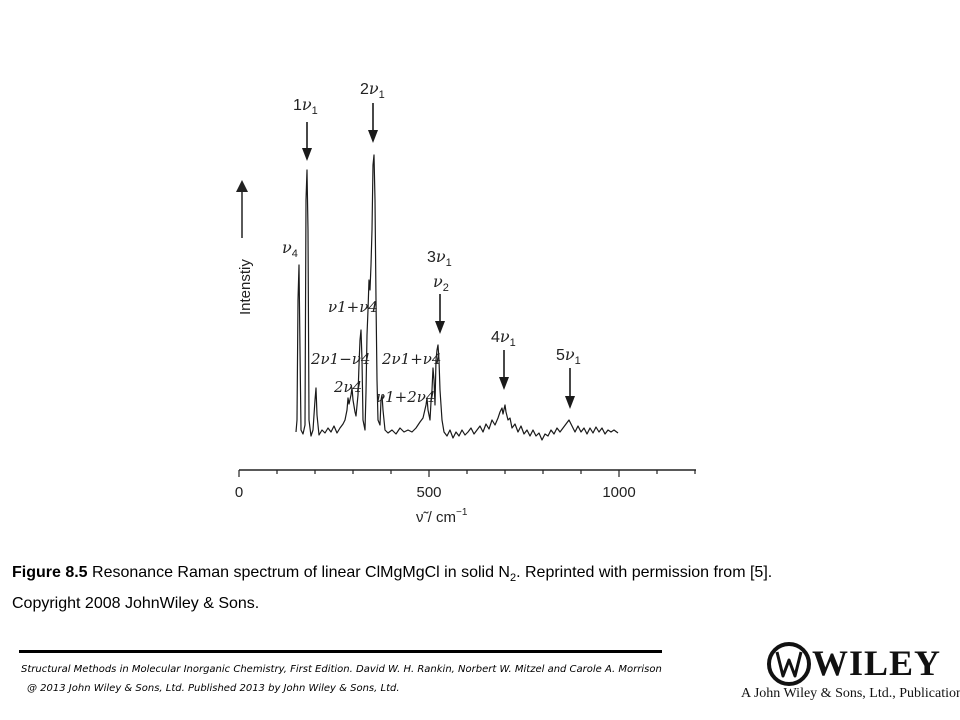 Image resolution: width=960 pixels, height=720 pixels. Describe the element at coordinates (438, 281) in the screenshot. I see `label-v2-sym: ν` at that location.